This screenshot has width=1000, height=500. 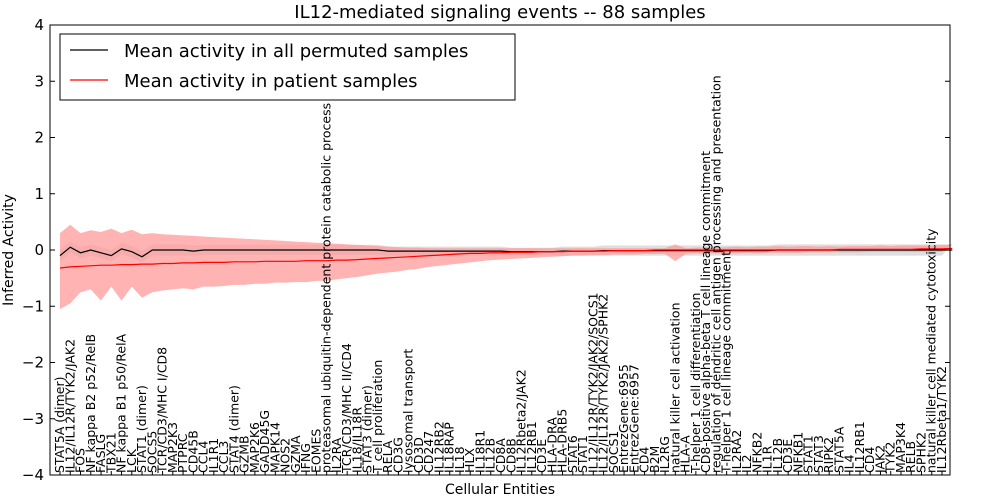 What do you see at coordinates (39, 138) in the screenshot?
I see `y-tick-label: 2` at bounding box center [39, 138].